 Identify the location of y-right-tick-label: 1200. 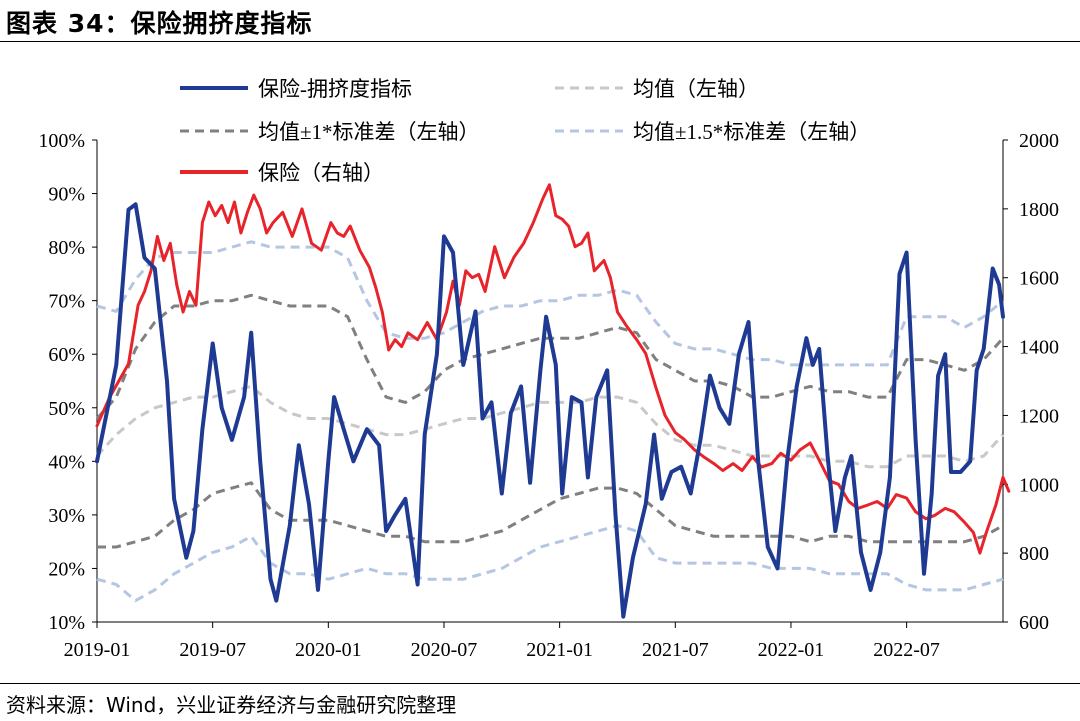
(1039, 416).